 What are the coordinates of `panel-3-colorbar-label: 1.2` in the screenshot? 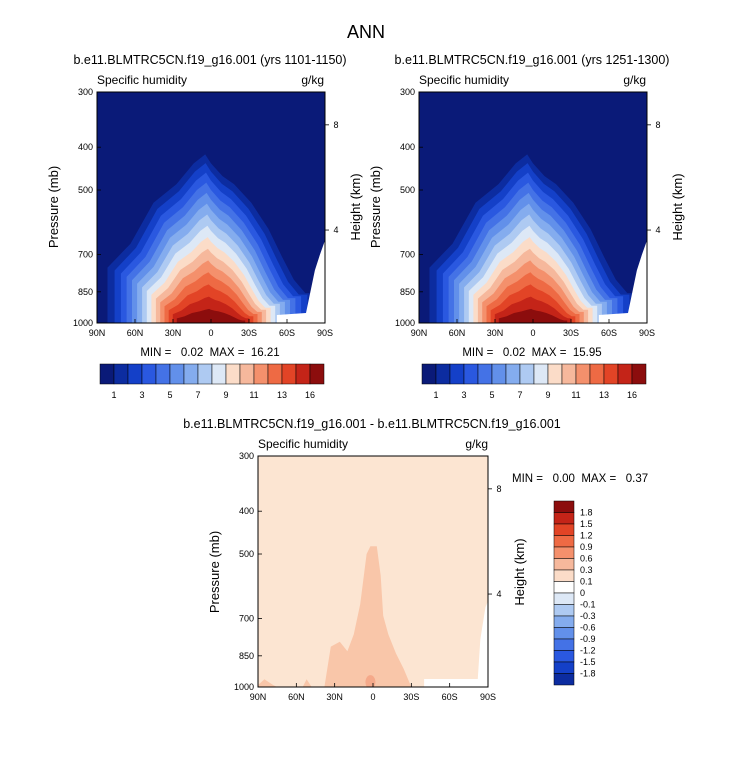 It's located at (586, 536).